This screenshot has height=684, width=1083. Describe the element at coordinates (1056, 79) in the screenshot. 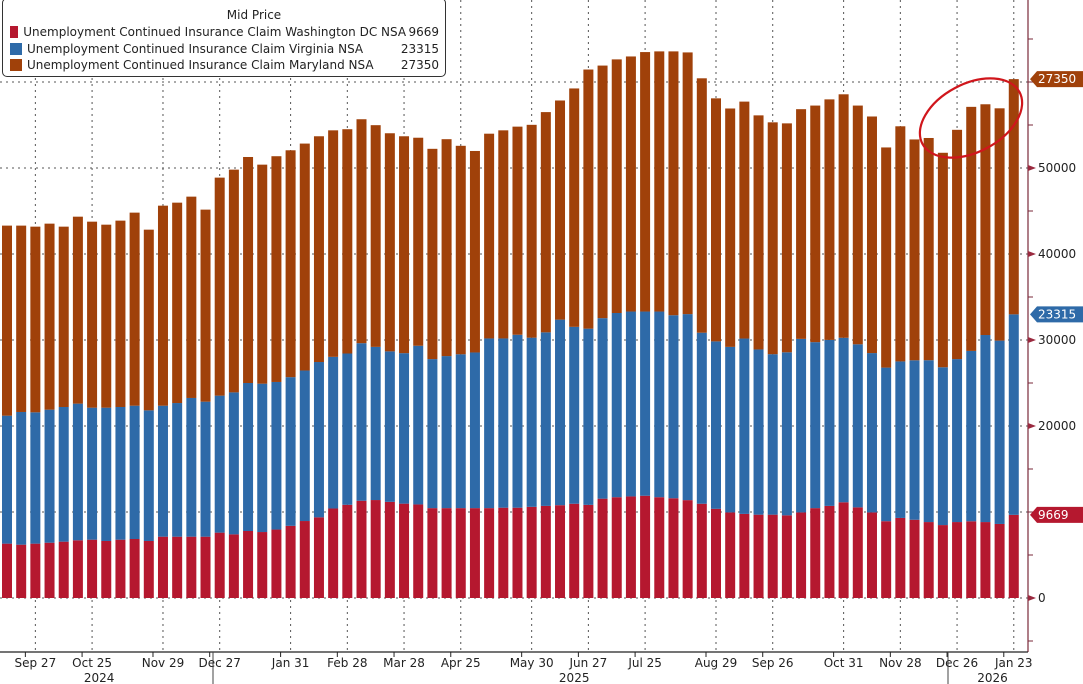

I see `last-value-tag` at that location.